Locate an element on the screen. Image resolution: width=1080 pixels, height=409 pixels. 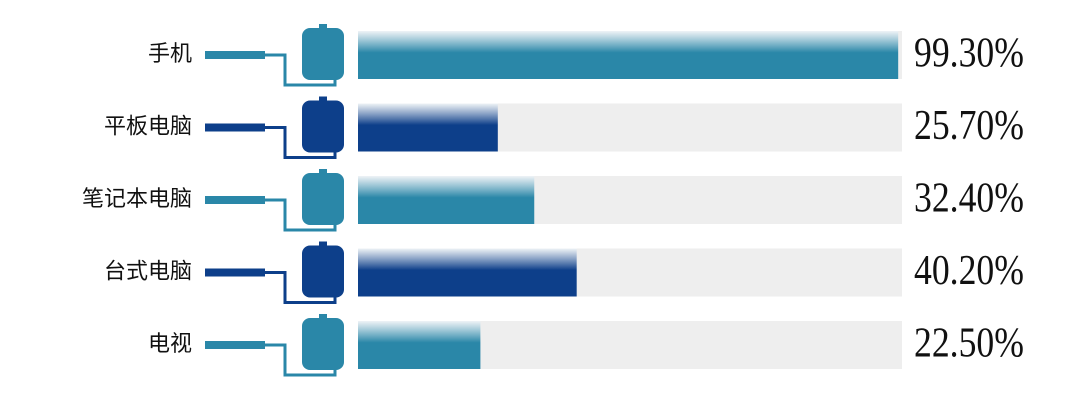
value-label: 40.20% is located at coordinates (969, 271).